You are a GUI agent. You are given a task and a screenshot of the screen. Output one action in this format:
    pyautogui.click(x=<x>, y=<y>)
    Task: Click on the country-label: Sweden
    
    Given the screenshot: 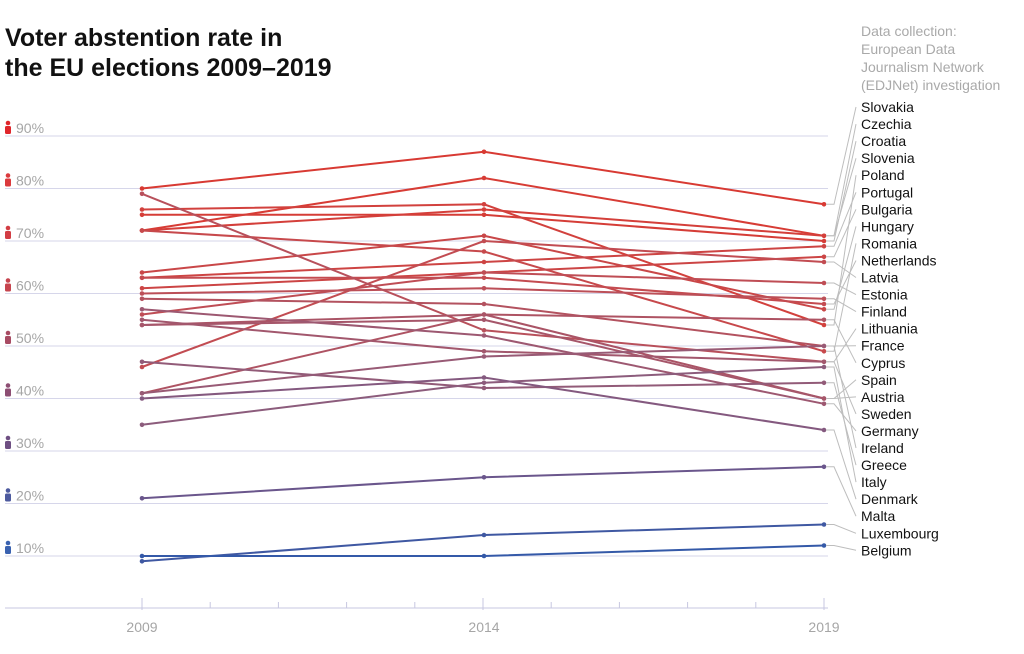 What is the action you would take?
    pyautogui.click(x=886, y=414)
    